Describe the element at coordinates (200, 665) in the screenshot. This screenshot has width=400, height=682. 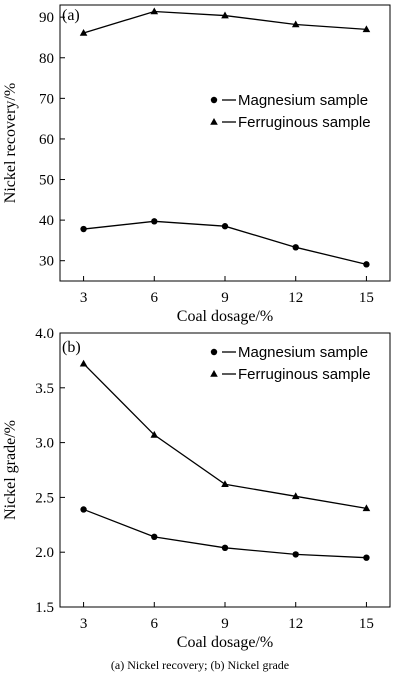
I see `figure-caption: (a) Nickel recovery; (b) Nickel grade` at that location.